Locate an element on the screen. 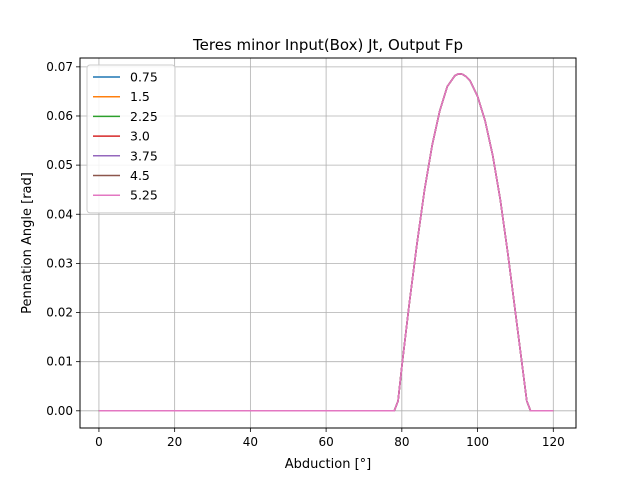 The image size is (640, 480). legend-label: 3.0 is located at coordinates (140, 136).